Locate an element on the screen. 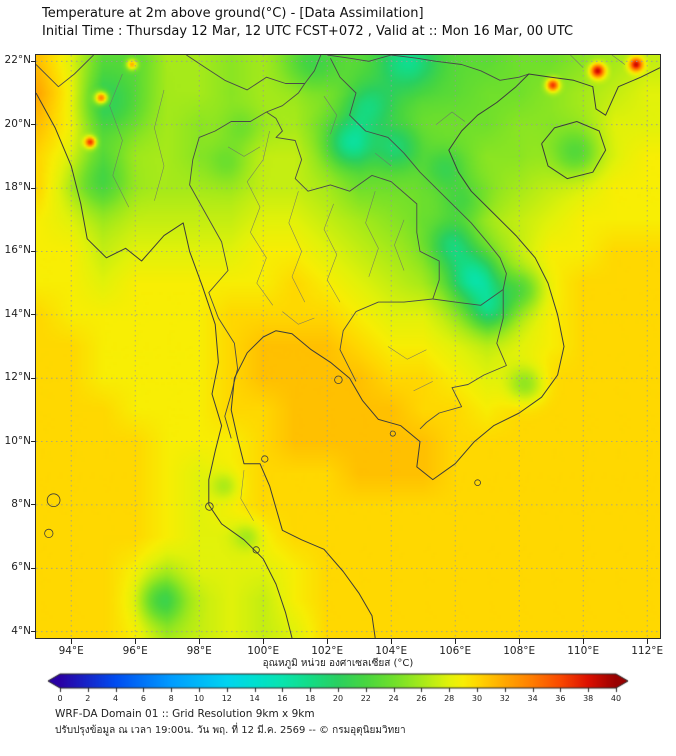  coastline is located at coordinates (574, 150).